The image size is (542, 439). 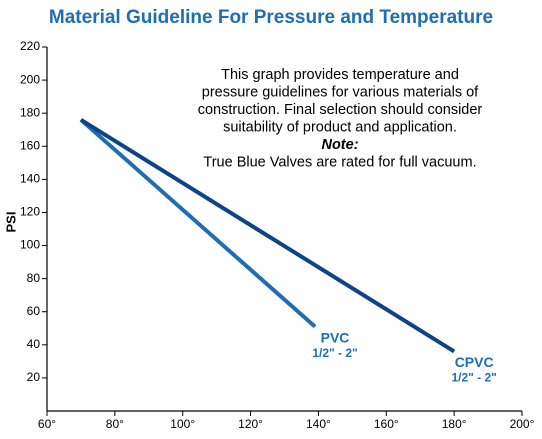 What do you see at coordinates (34, 377) in the screenshot?
I see `y-tick-label: 20` at bounding box center [34, 377].